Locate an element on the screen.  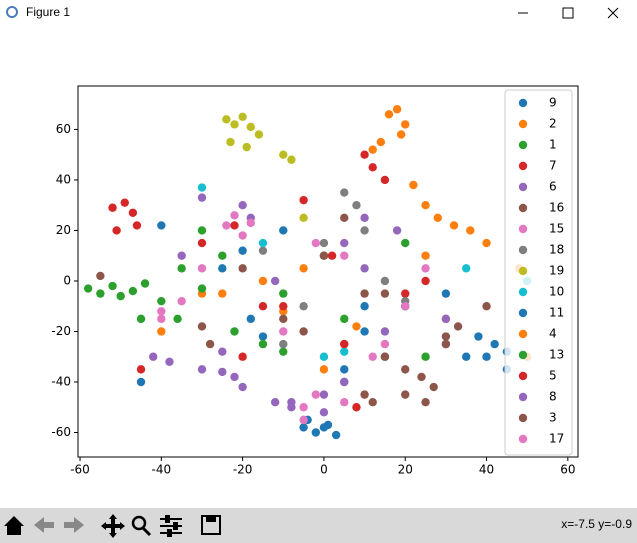
status-text: x=-7.5 y=-0.9 is located at coordinates (596, 524).